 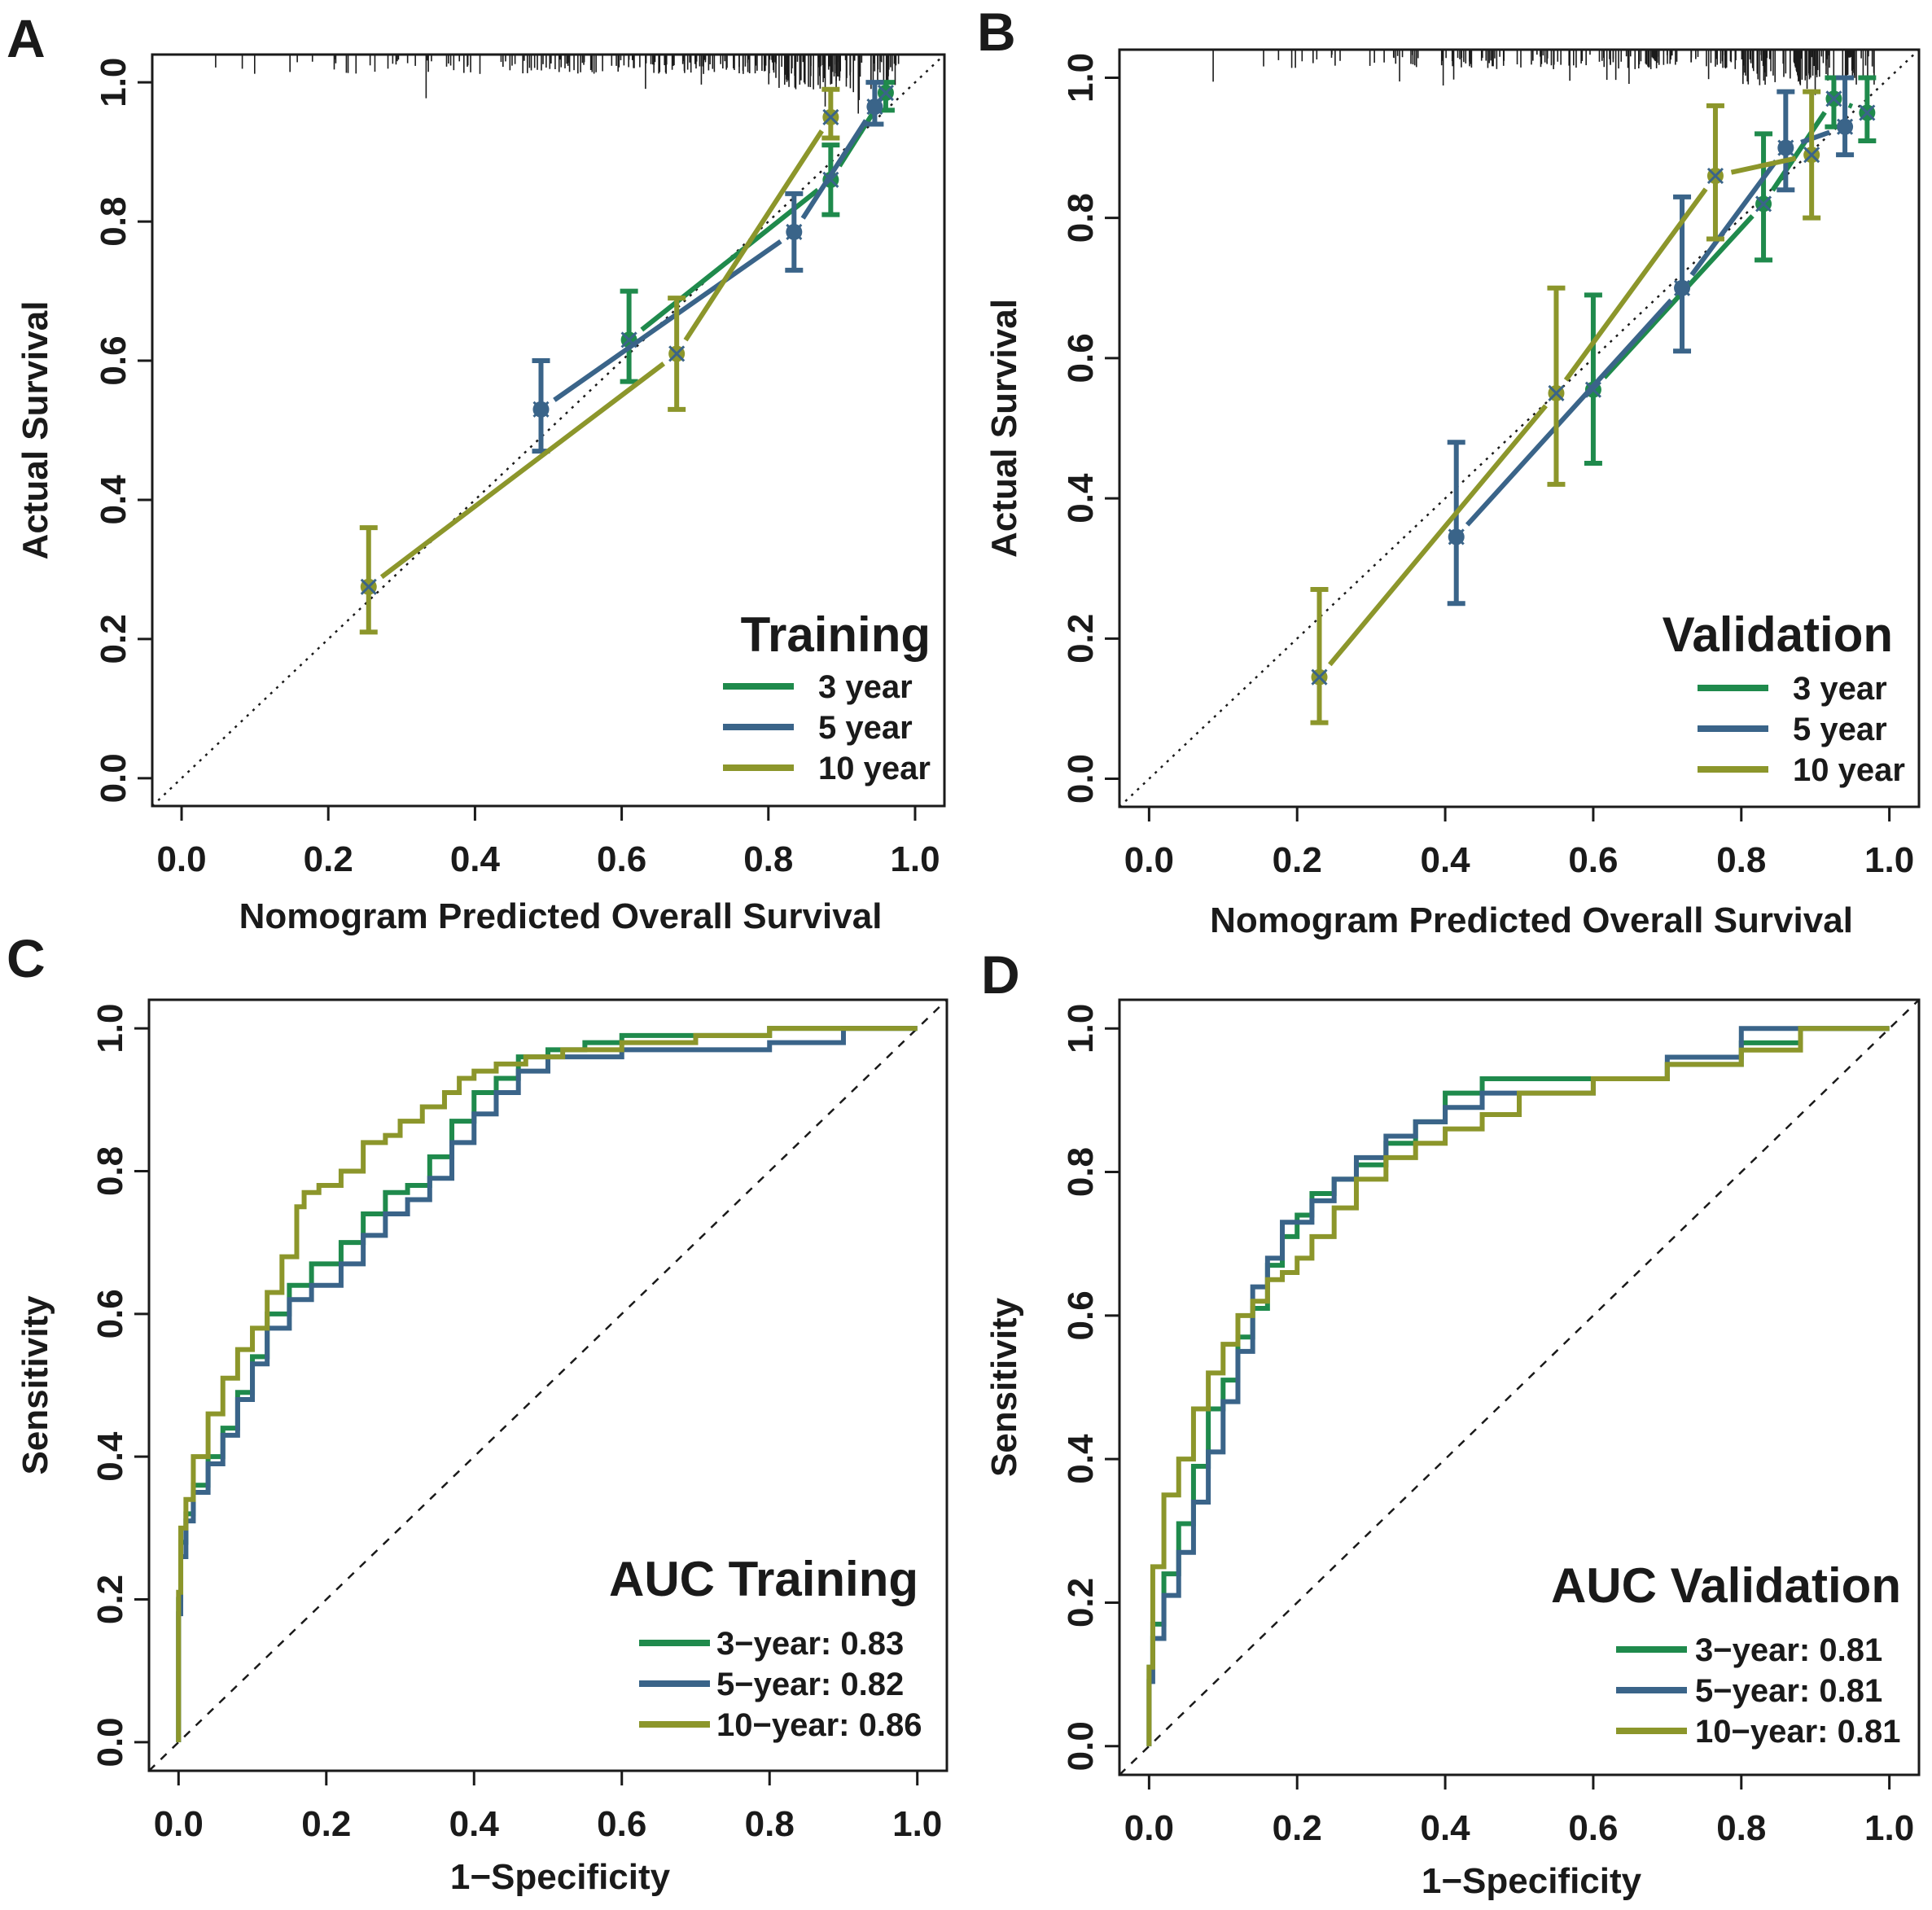 What do you see at coordinates (827, 696) in the screenshot?
I see `legend: Training 3 year 5 year 10 year` at bounding box center [827, 696].